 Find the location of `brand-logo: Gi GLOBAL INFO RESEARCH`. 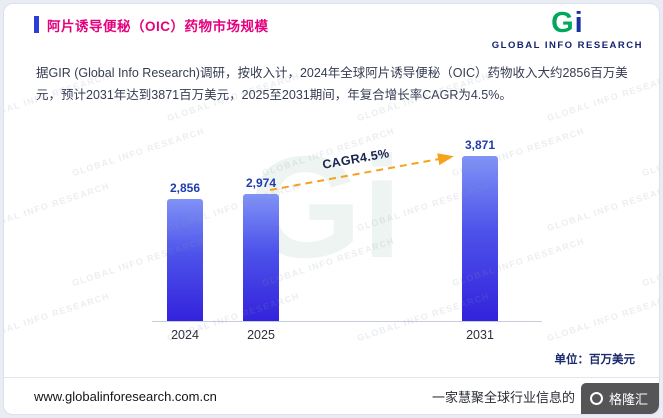

brand-logo: Gi GLOBAL INFO RESEARCH is located at coordinates (567, 30).